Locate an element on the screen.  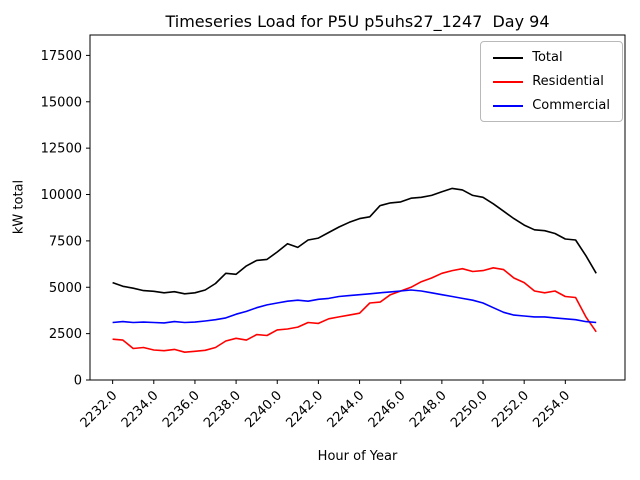
legend-line-residential-icon is located at coordinates (508, 81).